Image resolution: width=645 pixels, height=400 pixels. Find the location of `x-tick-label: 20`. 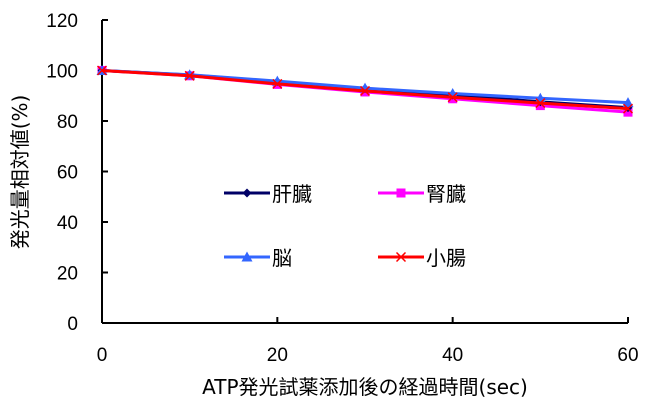

x-tick-label: 20 is located at coordinates (277, 355).